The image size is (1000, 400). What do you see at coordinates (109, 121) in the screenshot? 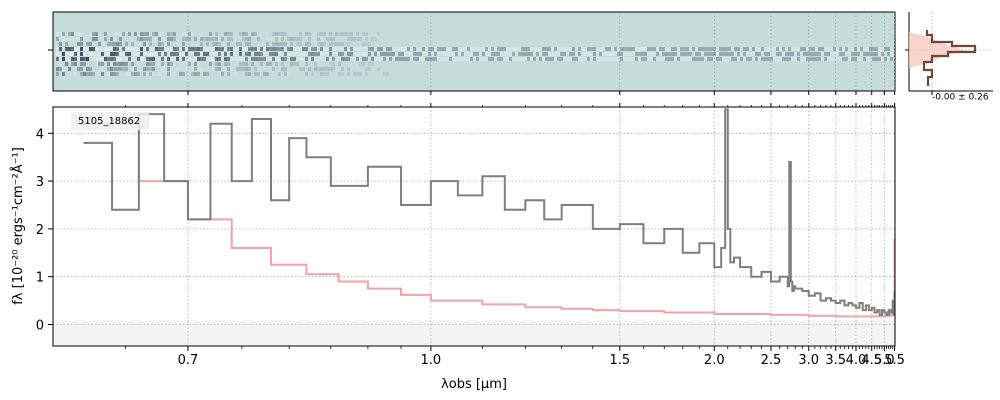
I see `object-id-label: 5105_18862` at bounding box center [109, 121].